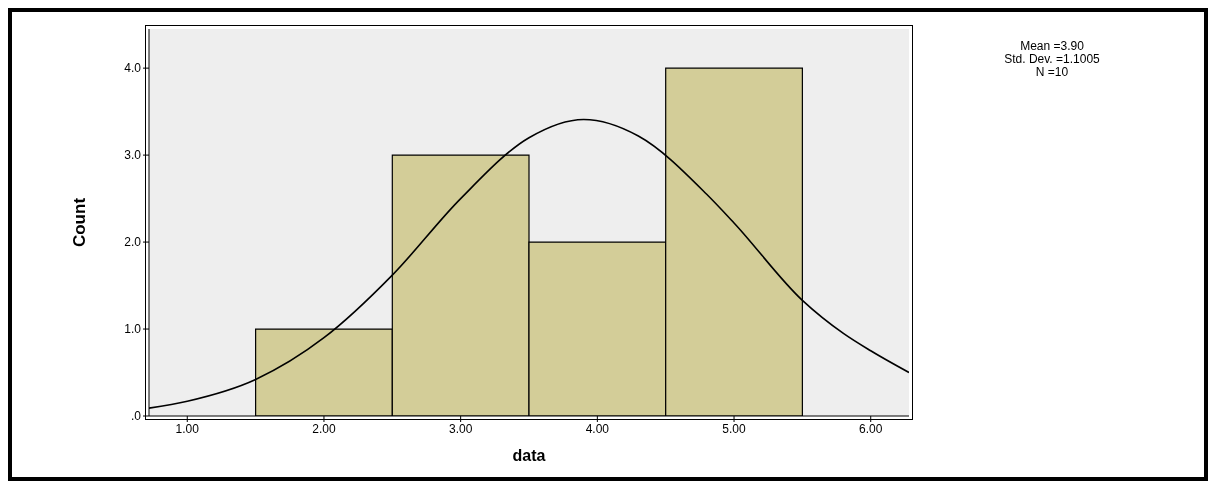 The width and height of the screenshot is (1216, 489). I want to click on x-tick-label: 5.00, so click(734, 428).